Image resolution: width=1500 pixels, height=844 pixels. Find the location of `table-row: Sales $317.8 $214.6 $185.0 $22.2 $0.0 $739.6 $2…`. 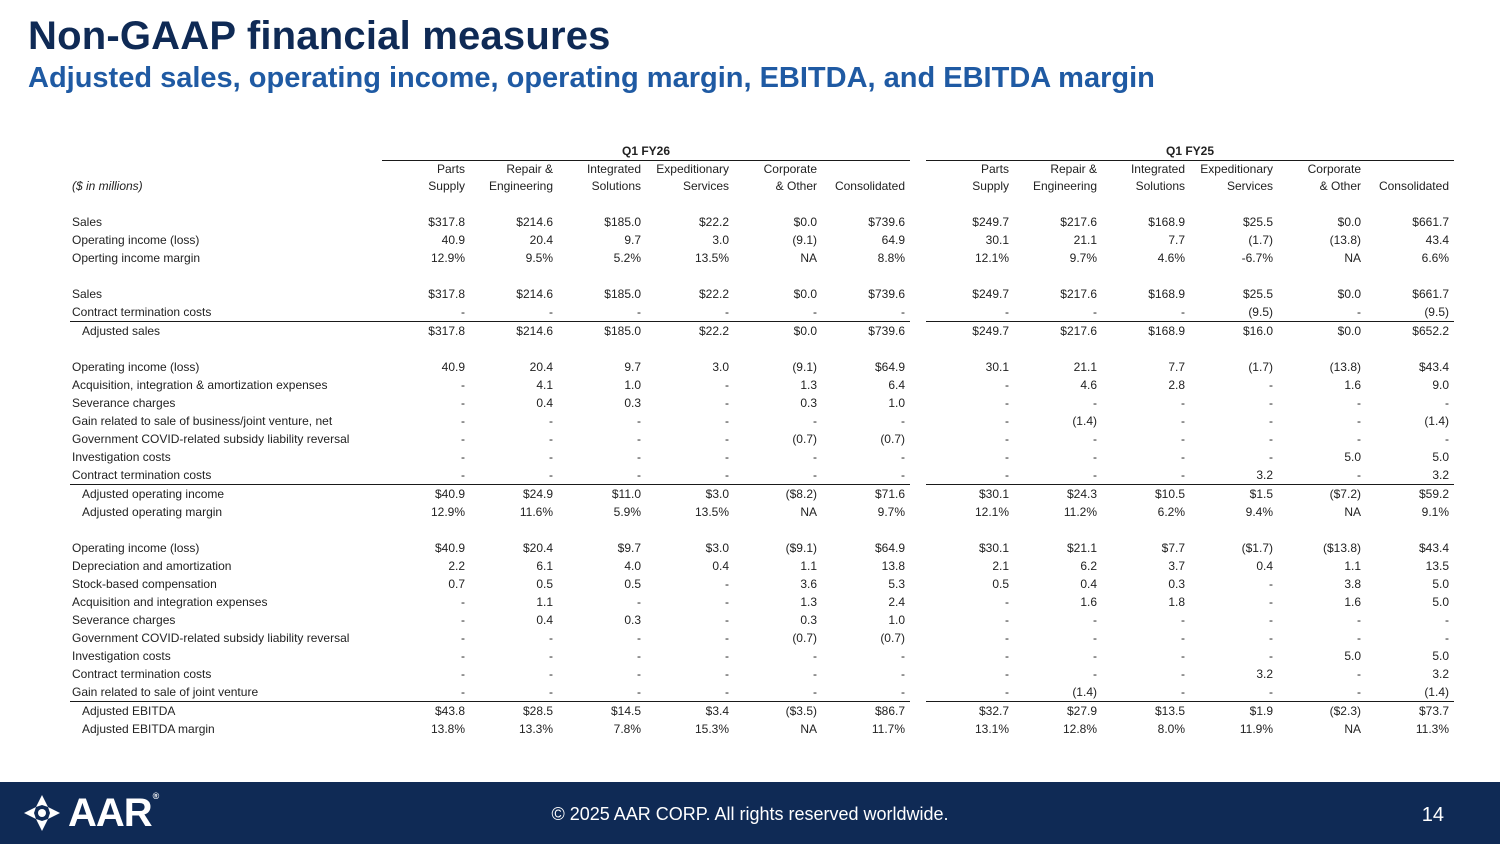

table-row: Sales $317.8 $214.6 $185.0 $22.2 $0.0 $739.6 $2… is located at coordinates (762, 294).